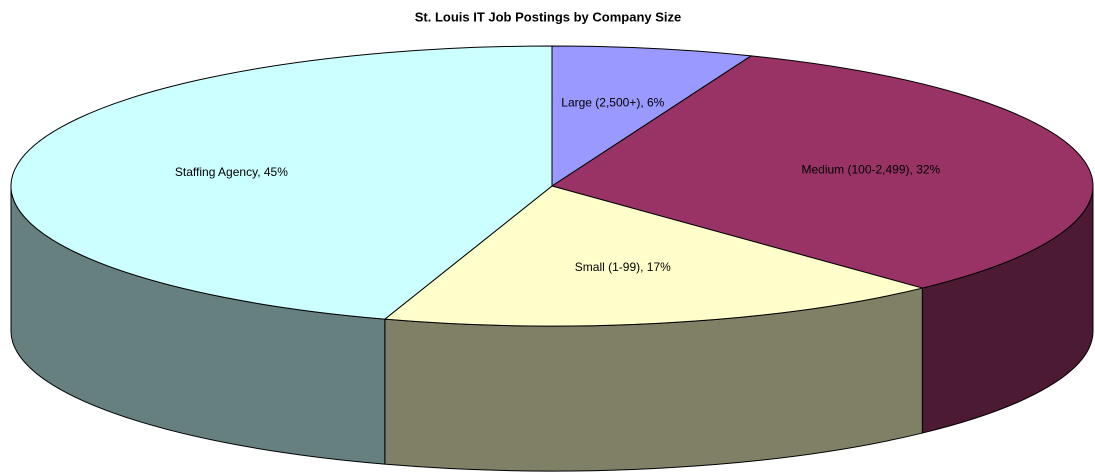 This screenshot has height=474, width=1095. I want to click on data-label: Large (2,500+), 6%, so click(612, 103).